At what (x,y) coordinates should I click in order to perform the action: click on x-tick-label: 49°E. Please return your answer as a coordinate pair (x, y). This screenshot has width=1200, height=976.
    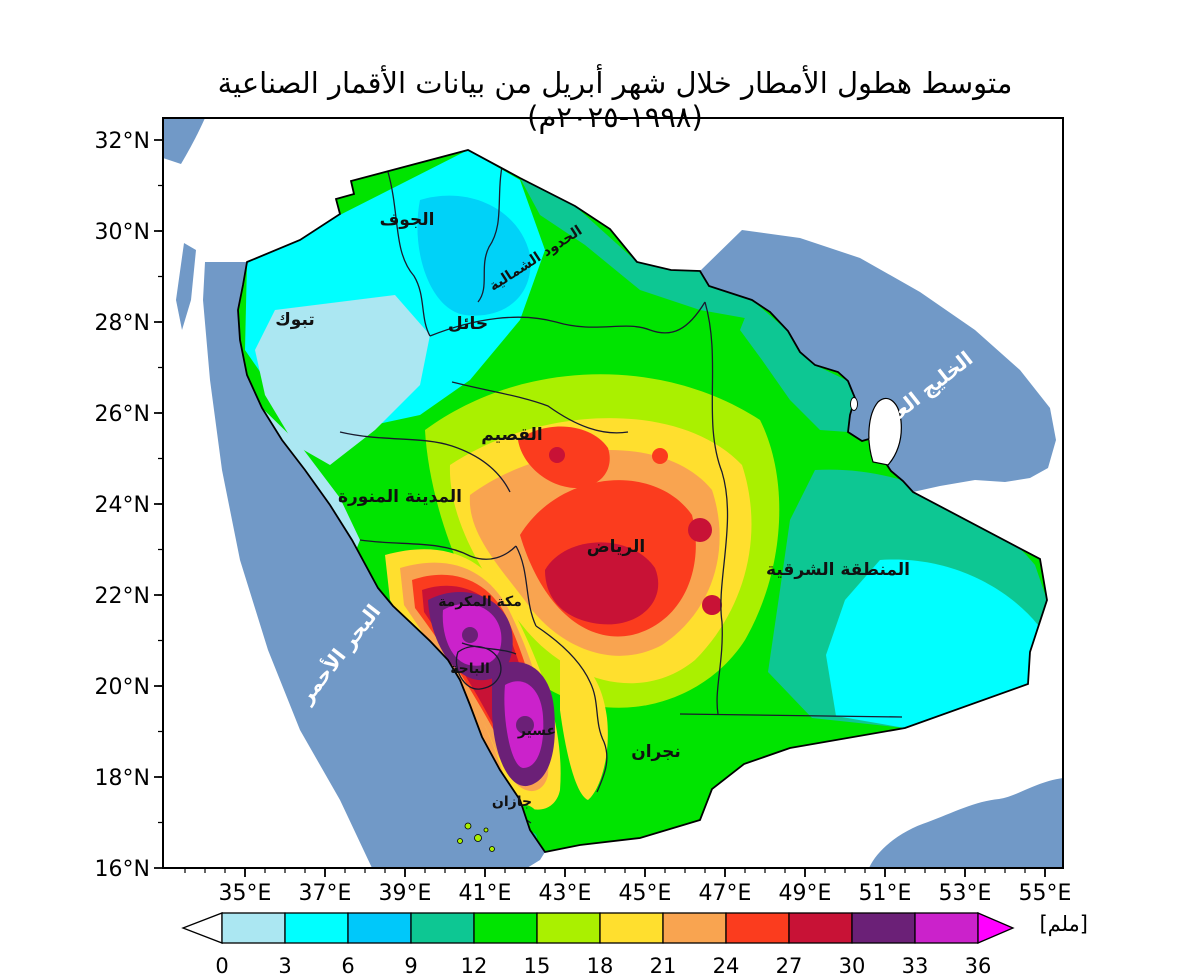
    Looking at the image, I should click on (805, 893).